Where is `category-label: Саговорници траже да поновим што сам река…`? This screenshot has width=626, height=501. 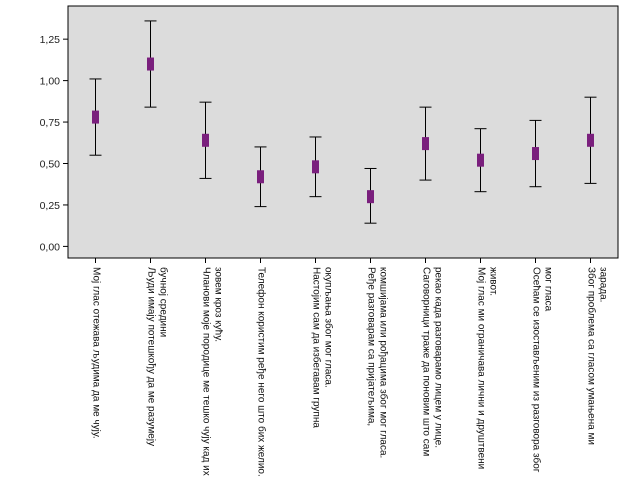 category-label: Саговорници траже да поновим што сам река… is located at coordinates (432, 361).